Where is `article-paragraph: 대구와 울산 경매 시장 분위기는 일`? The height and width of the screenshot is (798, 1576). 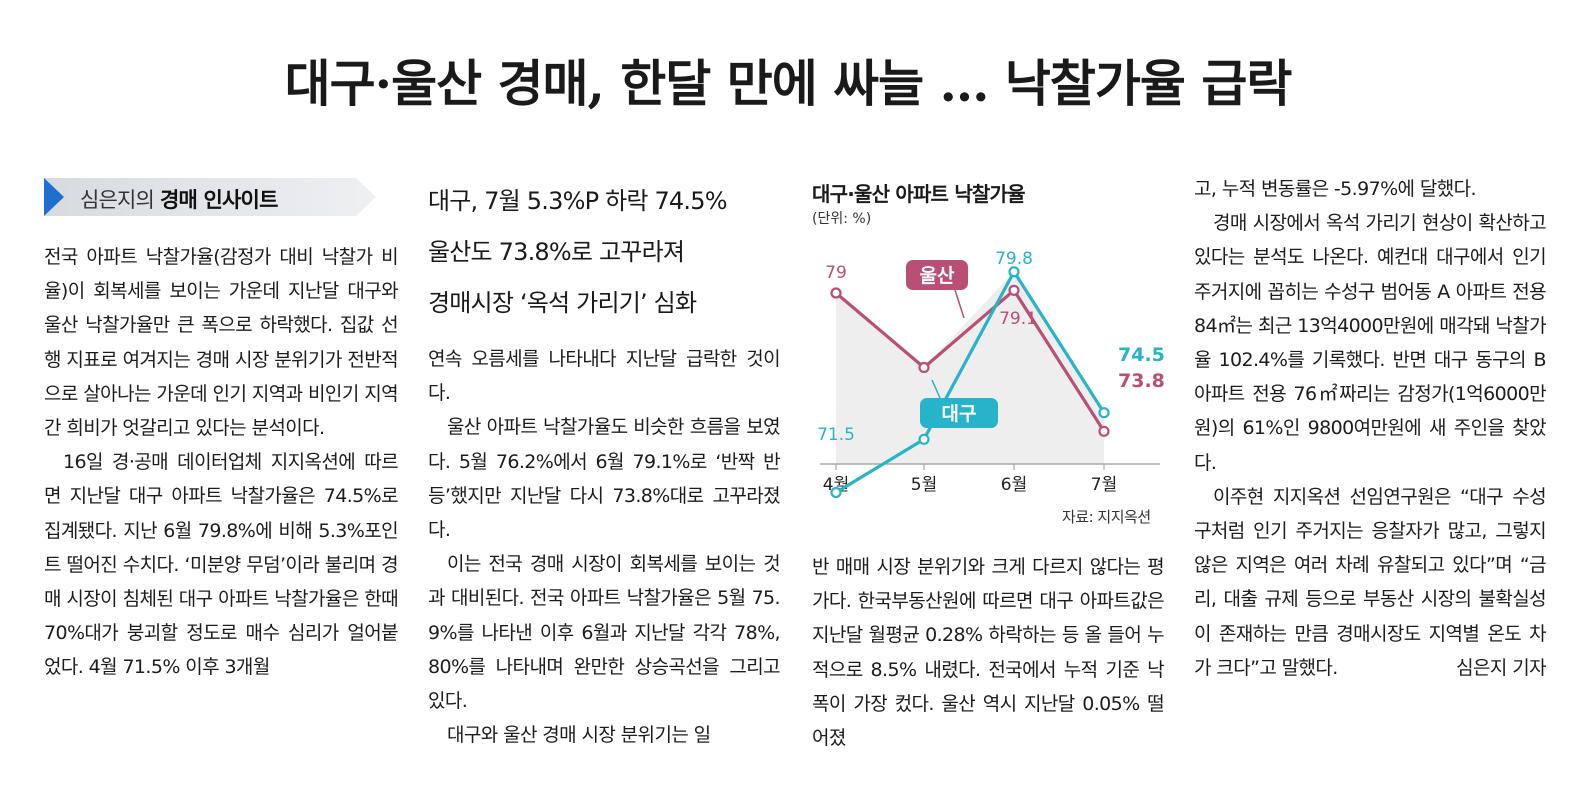 article-paragraph: 대구와 울산 경매 시장 분위기는 일 is located at coordinates (579, 735).